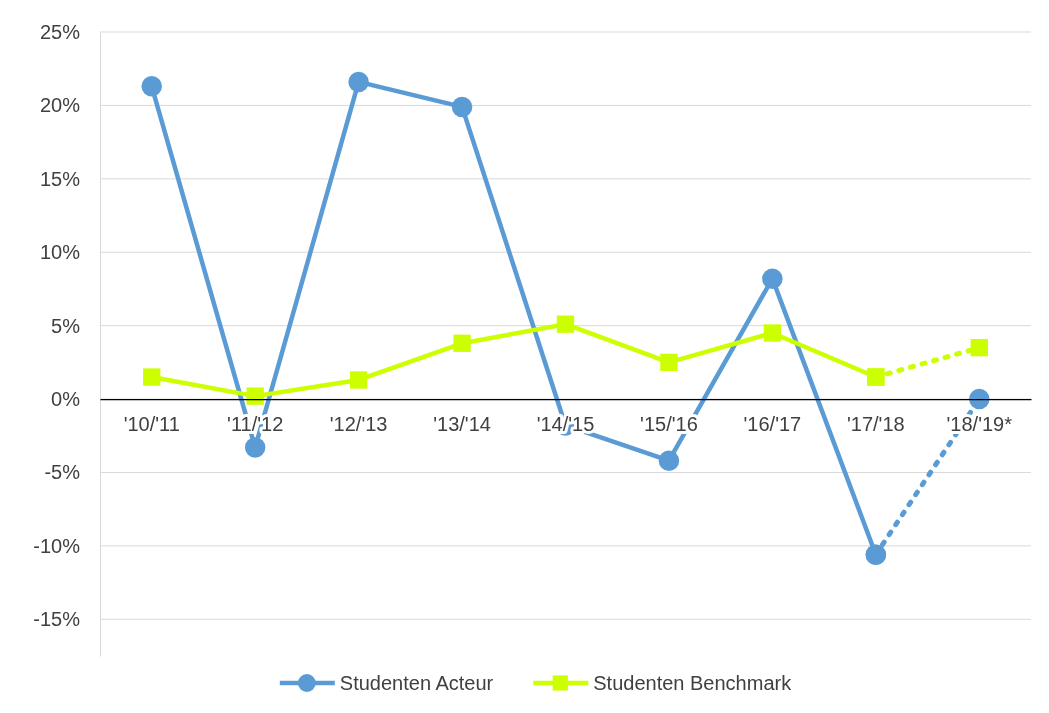 The image size is (1049, 713). What do you see at coordinates (57, 545) in the screenshot?
I see `y-tick-label: -10%` at bounding box center [57, 545].